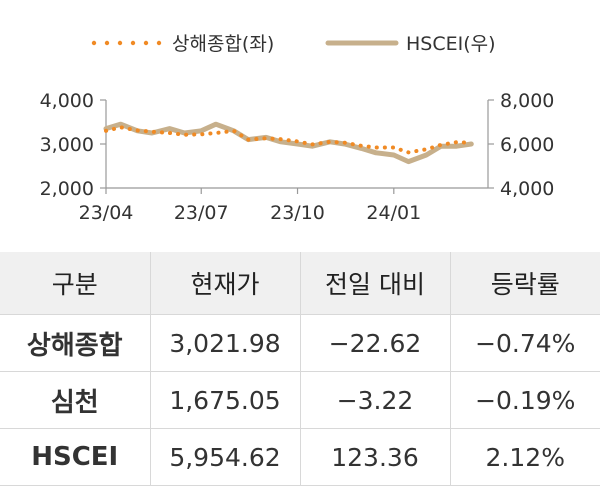  What do you see at coordinates (67, 145) in the screenshot?
I see `y-left-tick-label: 3,000` at bounding box center [67, 145].